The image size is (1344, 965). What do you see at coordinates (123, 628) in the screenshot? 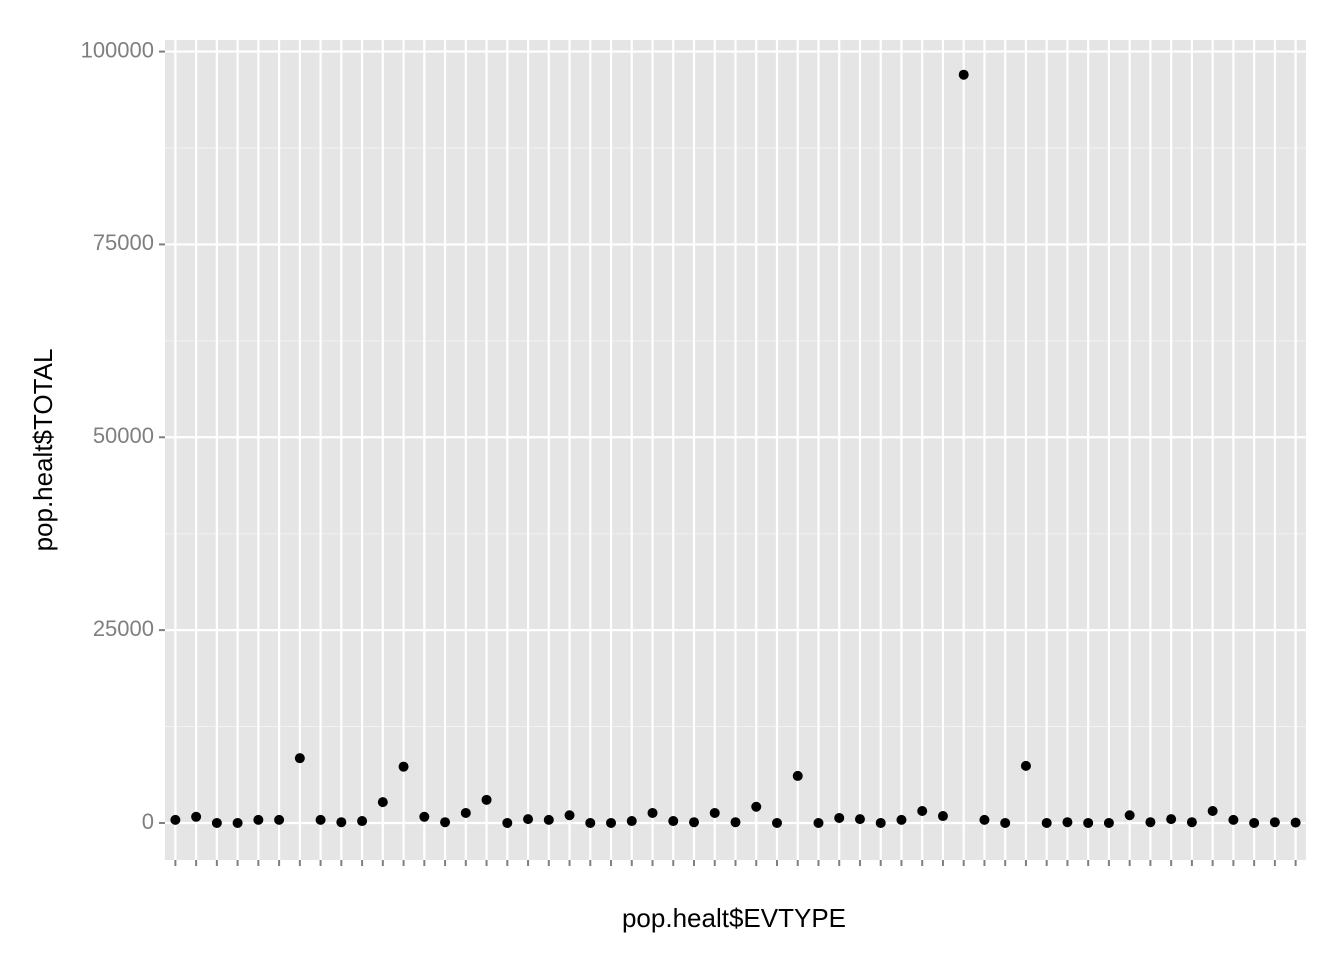
I see `y-tick-label: 25000` at bounding box center [123, 628].